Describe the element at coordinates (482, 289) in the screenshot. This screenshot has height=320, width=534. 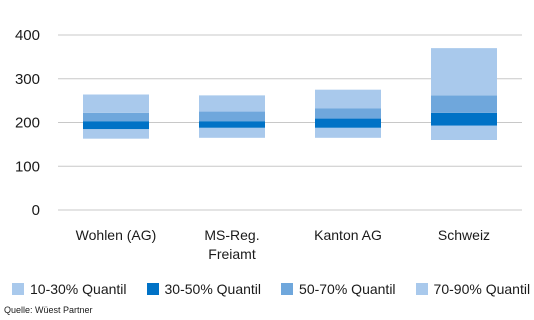
I see `legend-label-70-90: 70-90% Quantil` at that location.